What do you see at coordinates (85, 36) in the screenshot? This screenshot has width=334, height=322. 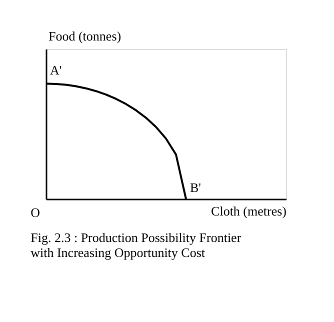 I see `y-axis-title: Food (tonnes)` at bounding box center [85, 36].